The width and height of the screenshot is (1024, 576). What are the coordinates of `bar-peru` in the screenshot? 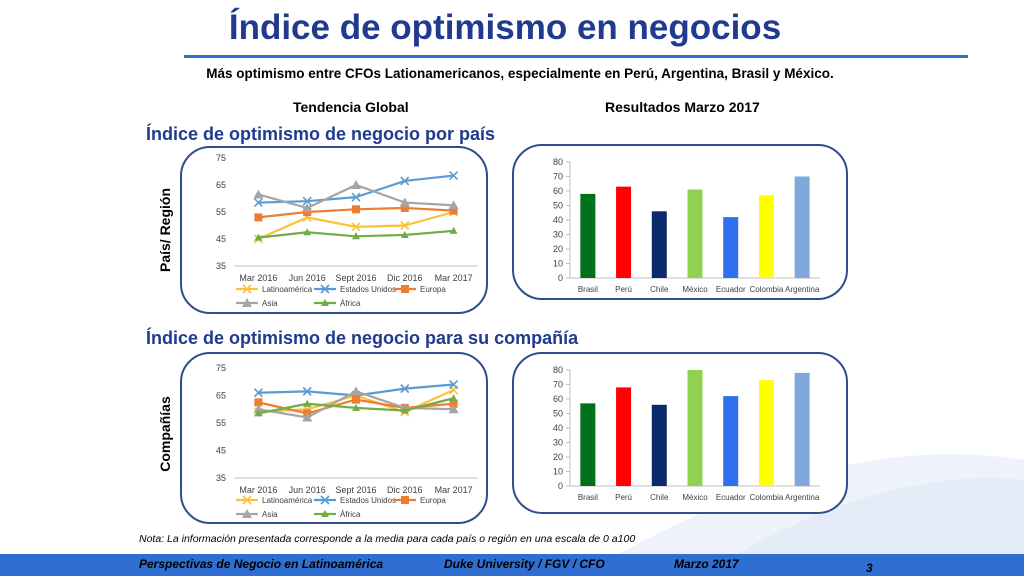 It's located at (624, 232).